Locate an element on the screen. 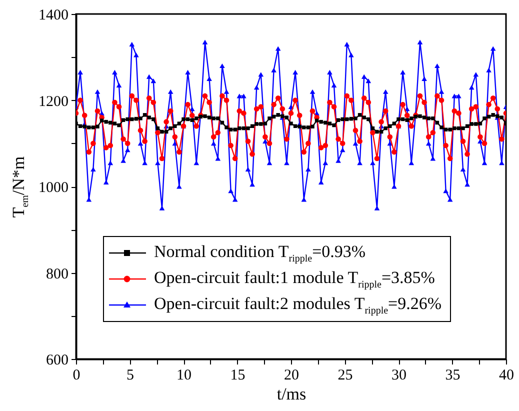  legend-label: Open-circuit fault:1 module T$_{ripple}$=3.85% is located at coordinates (294, 279).